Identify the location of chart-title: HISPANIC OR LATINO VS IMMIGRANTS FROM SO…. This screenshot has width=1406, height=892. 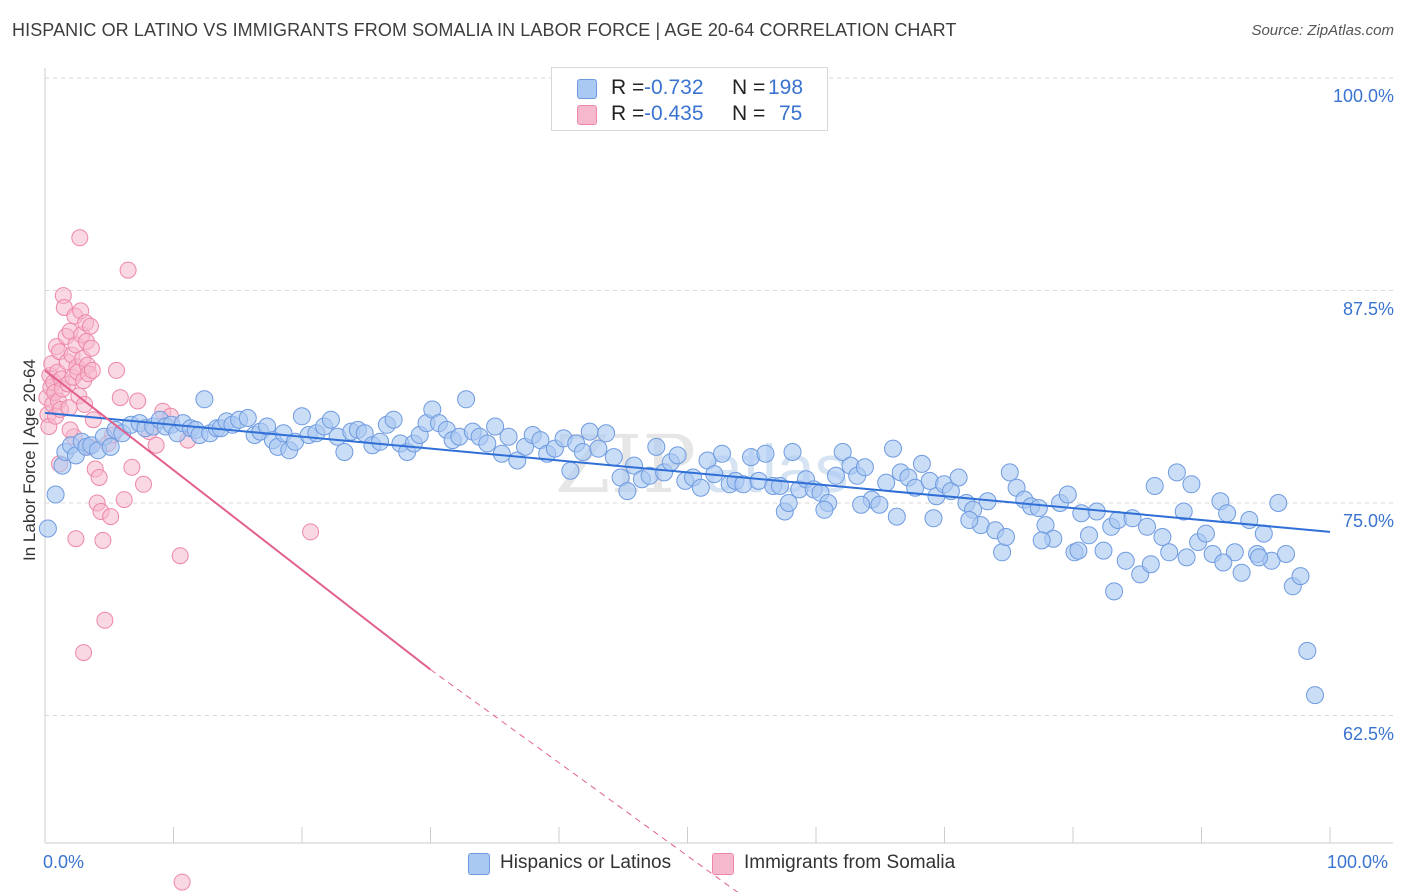
(484, 30).